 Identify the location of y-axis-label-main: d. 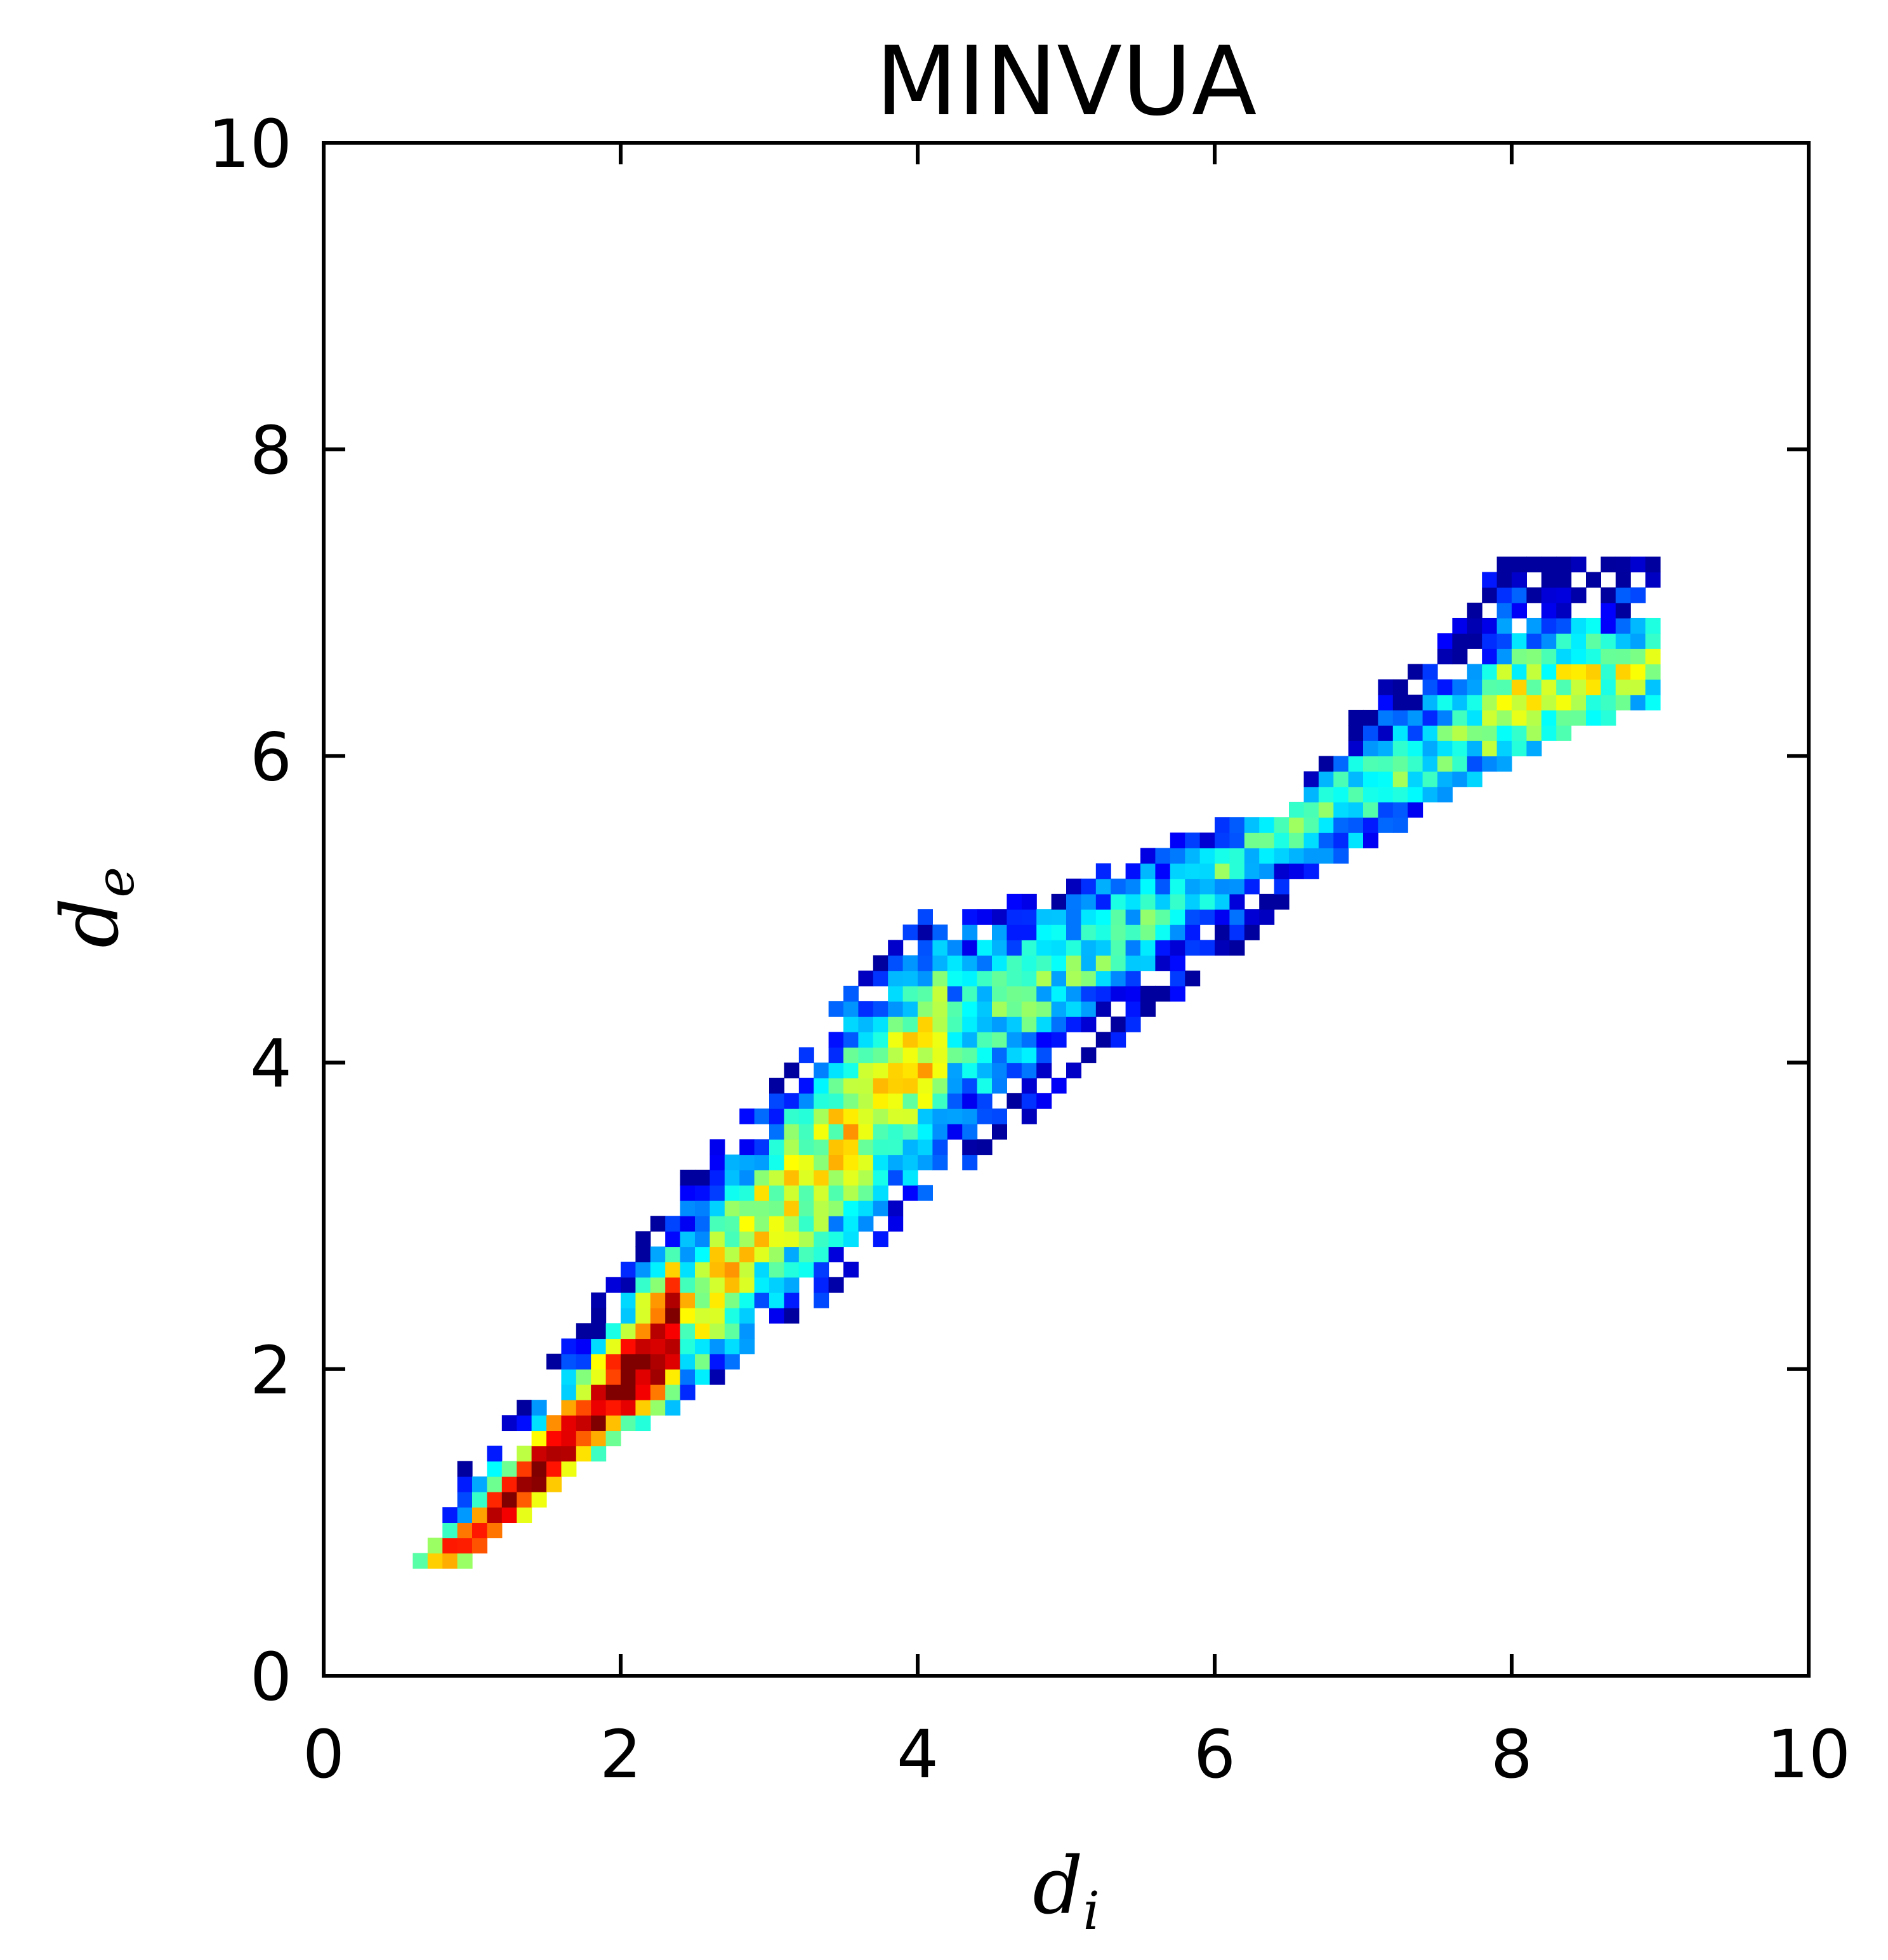
(90, 923).